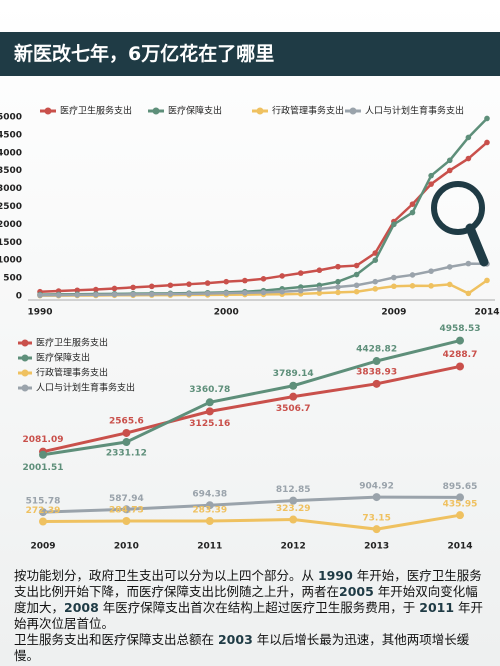 This screenshot has width=500, height=666. What do you see at coordinates (11, 171) in the screenshot?
I see `y-tick-label: 3500` at bounding box center [11, 171].